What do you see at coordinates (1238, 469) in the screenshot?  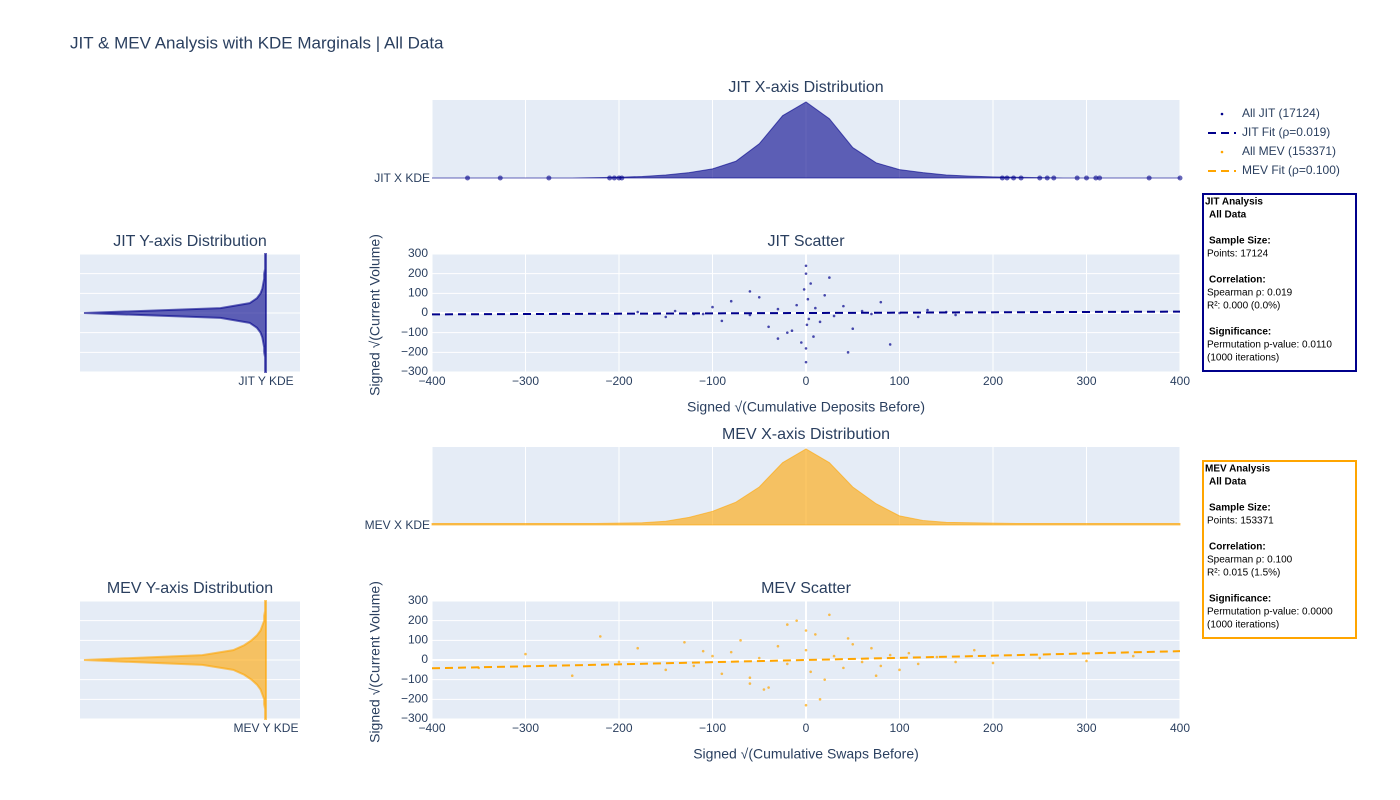 I see `annotation-text: MEV Analysis` at bounding box center [1238, 469].